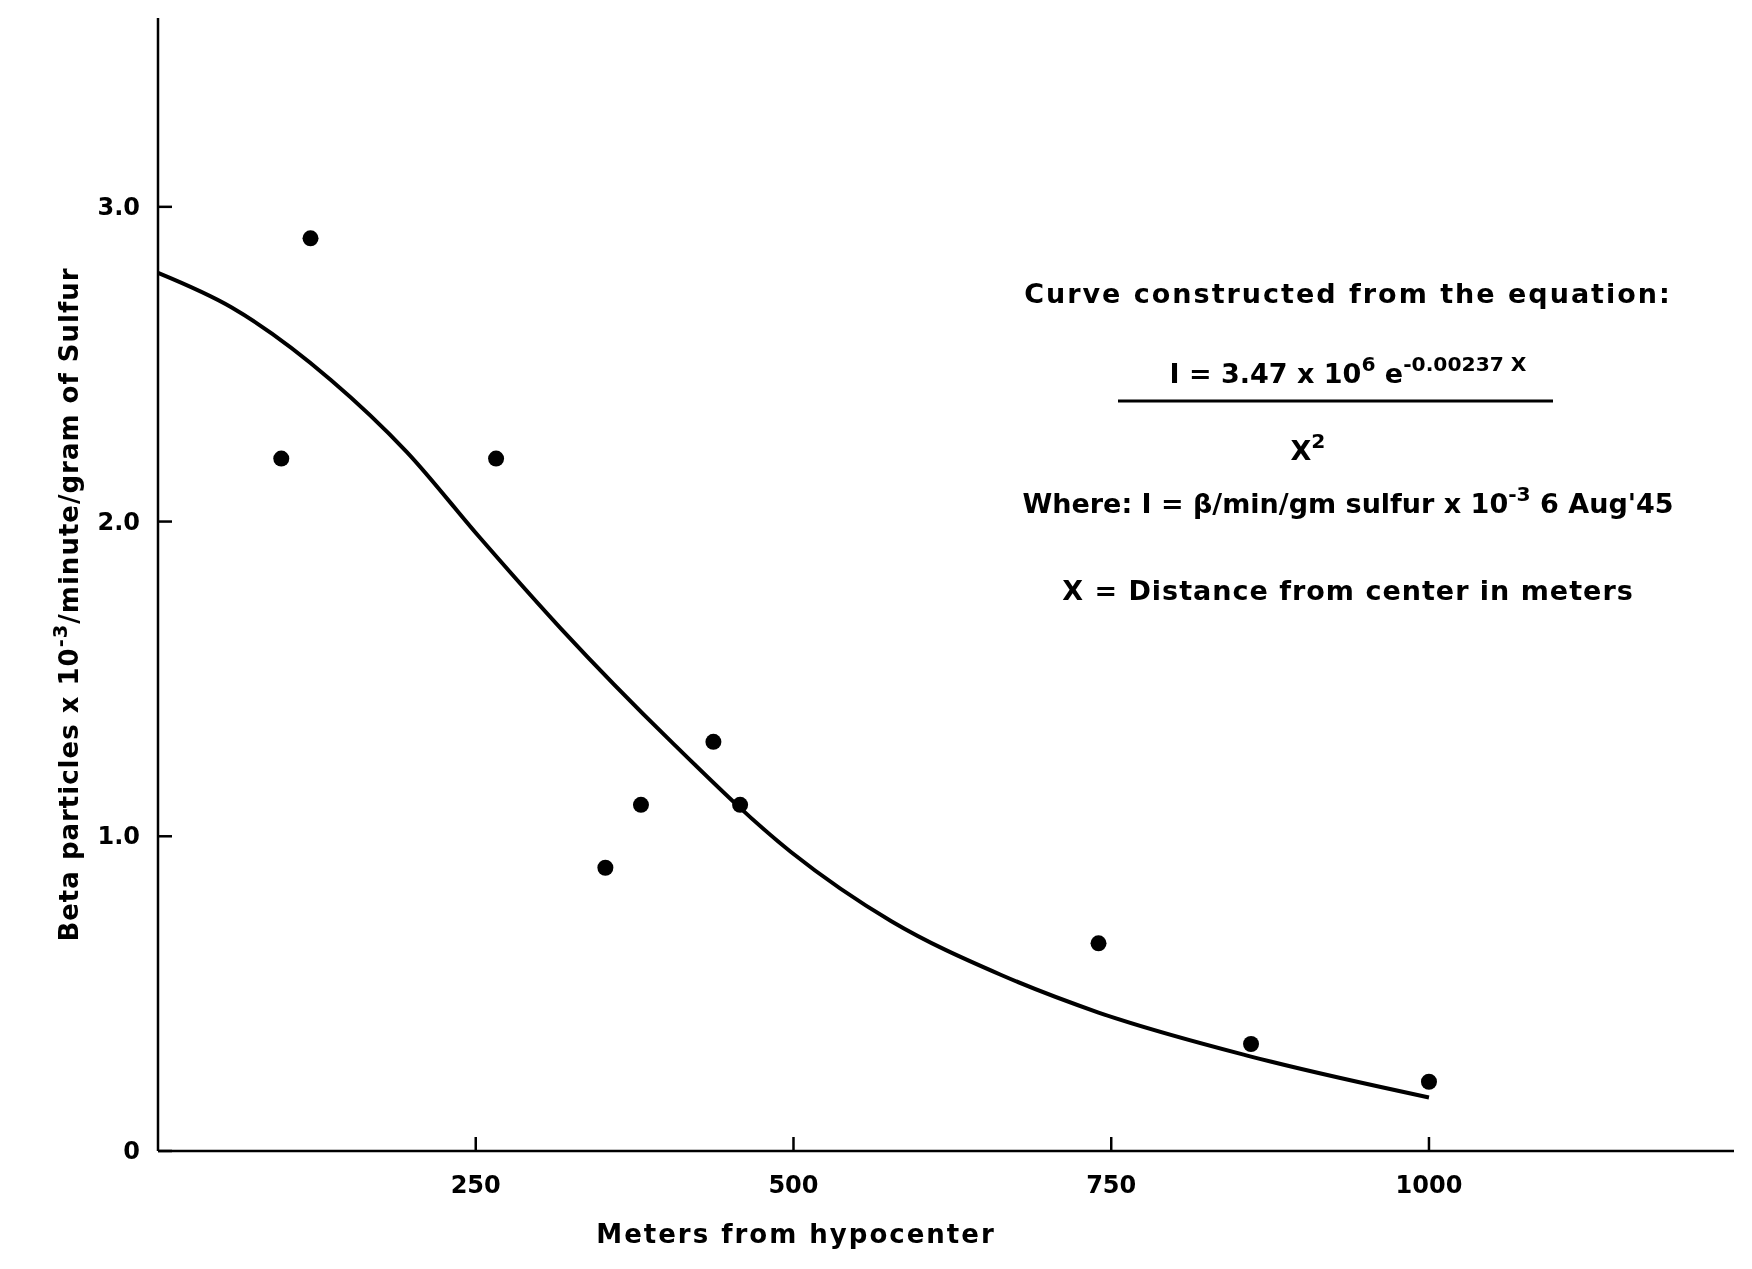 The image size is (1752, 1269). What do you see at coordinates (118, 206) in the screenshot?
I see `y-tick-label: 3.0` at bounding box center [118, 206].